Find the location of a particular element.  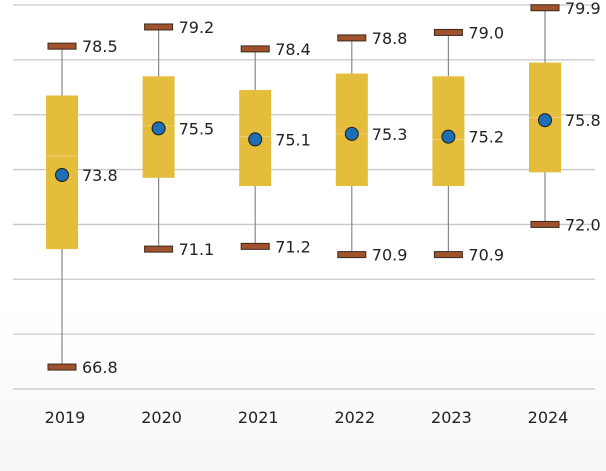

min-label: 71.1 is located at coordinates (197, 249).